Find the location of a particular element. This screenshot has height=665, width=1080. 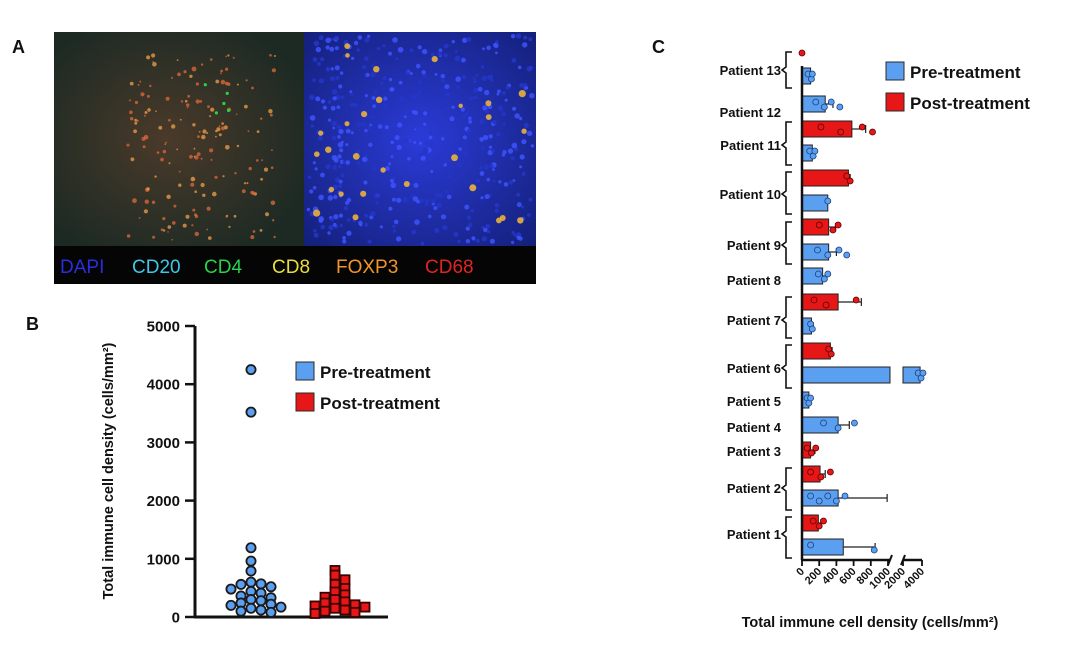

patient-11-pre-point is located at coordinates (815, 151).